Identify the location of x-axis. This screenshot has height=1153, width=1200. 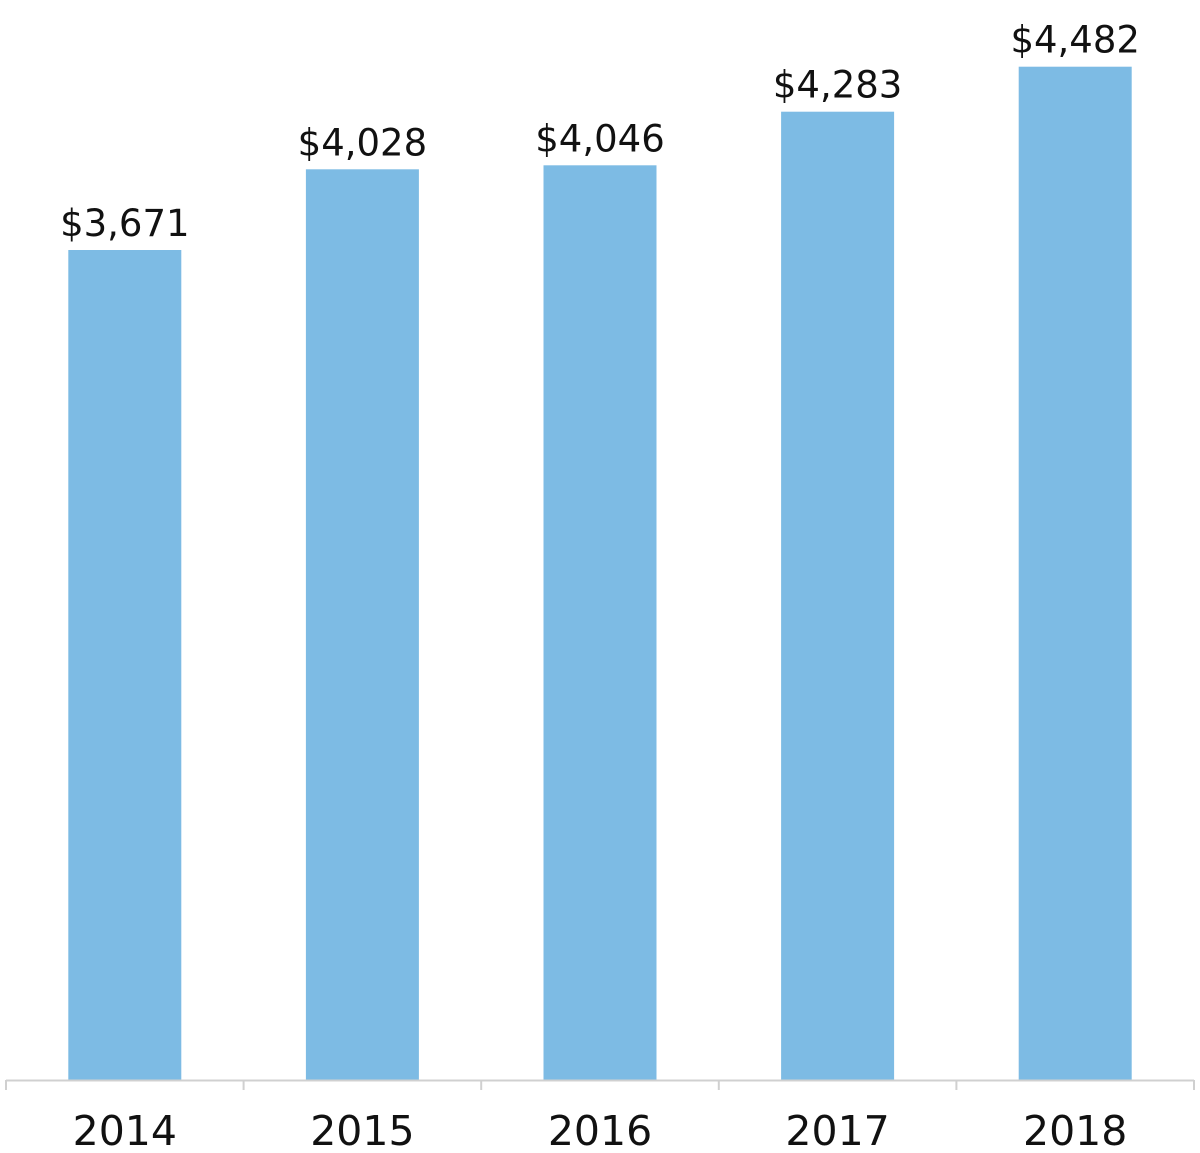
(600, 1084).